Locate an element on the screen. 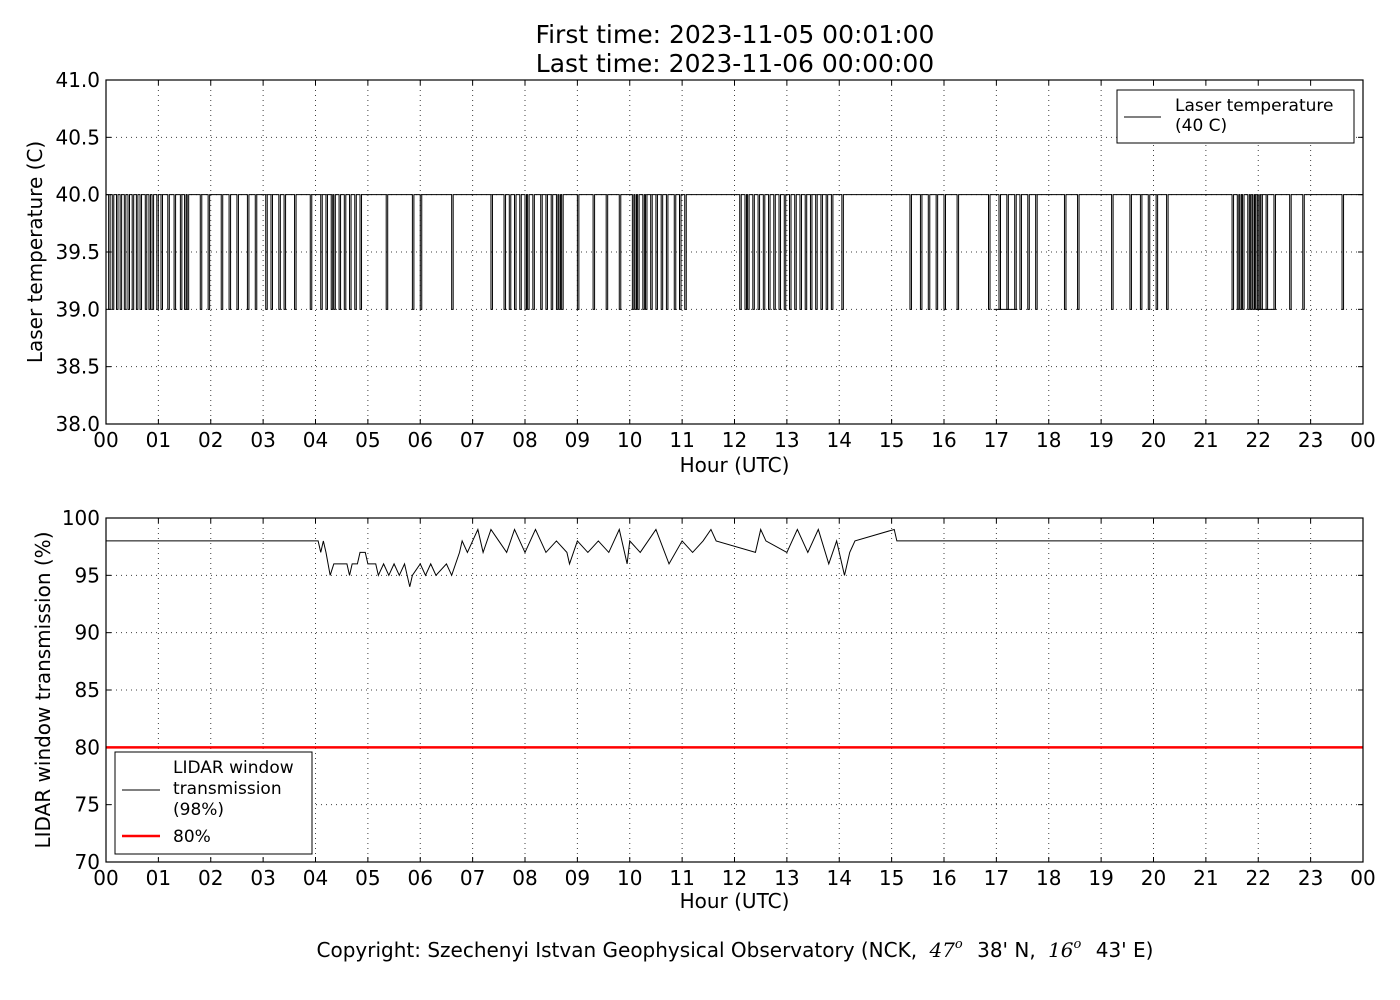  legend-laser: Laser temperature(40 C) is located at coordinates (1235, 116).